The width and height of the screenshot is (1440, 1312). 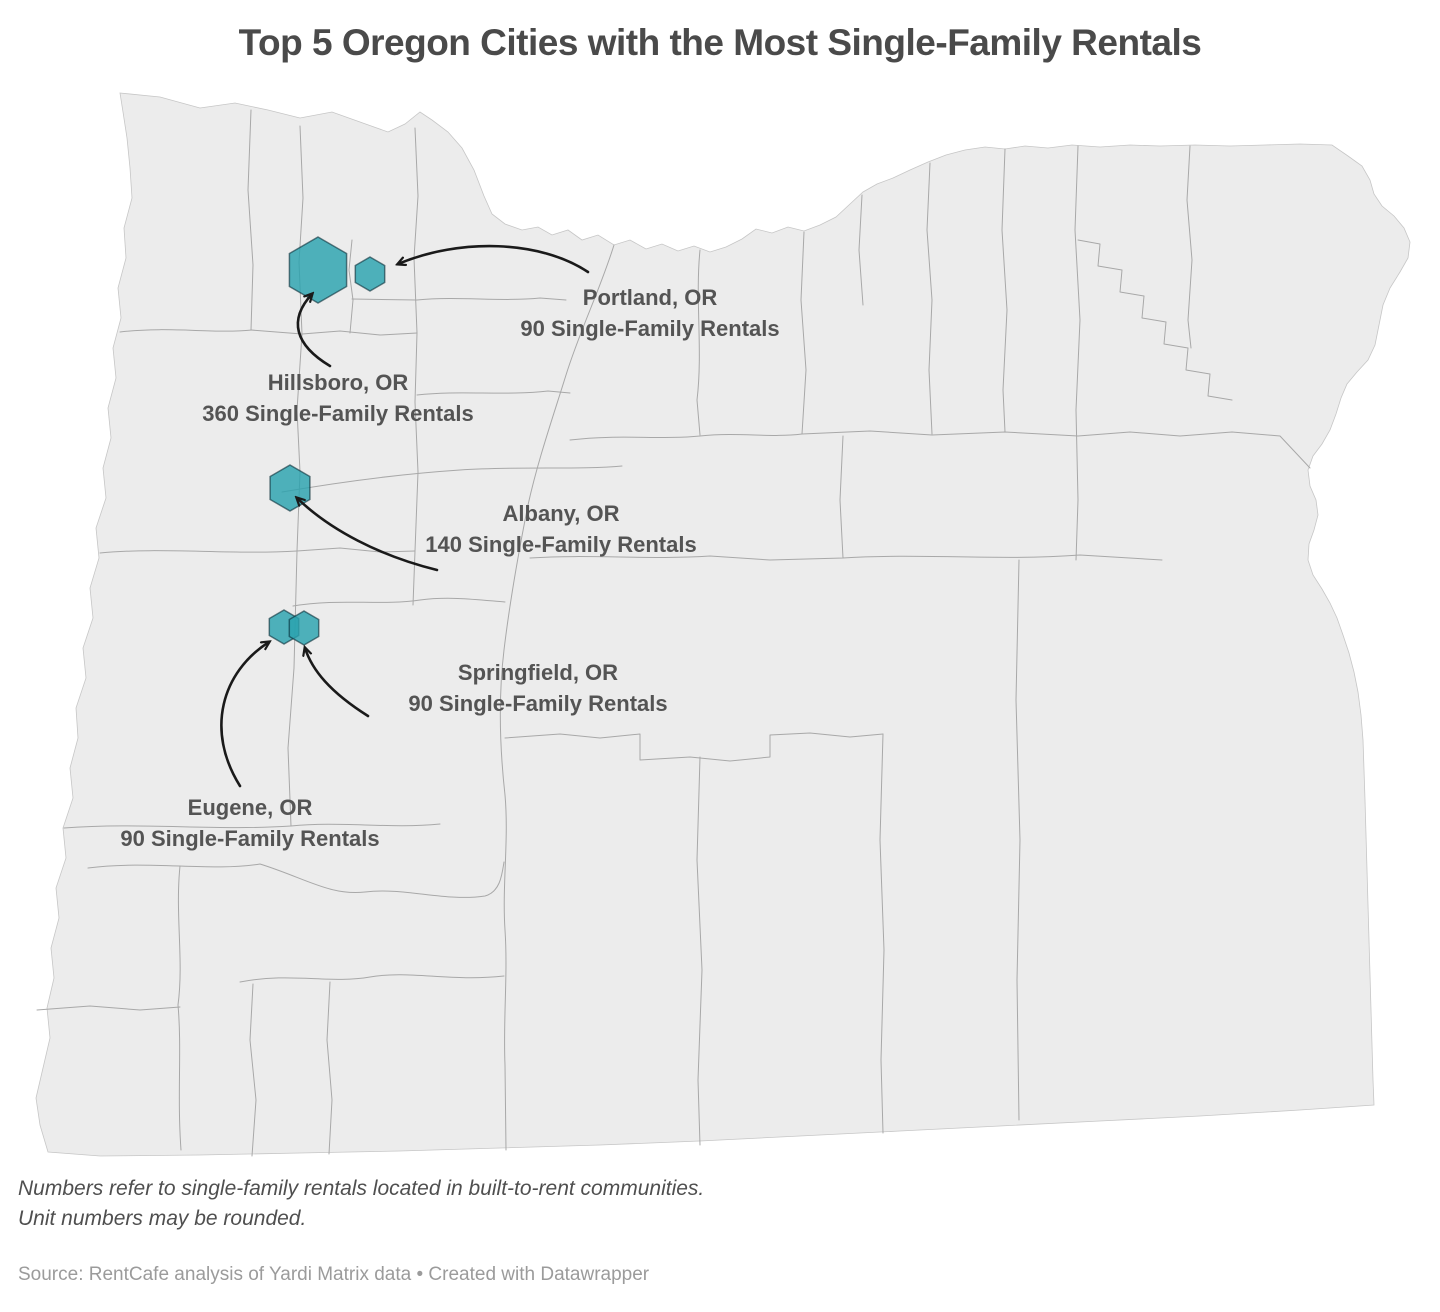 What do you see at coordinates (314, 331) in the screenshot?
I see `hillsboro-arrow` at bounding box center [314, 331].